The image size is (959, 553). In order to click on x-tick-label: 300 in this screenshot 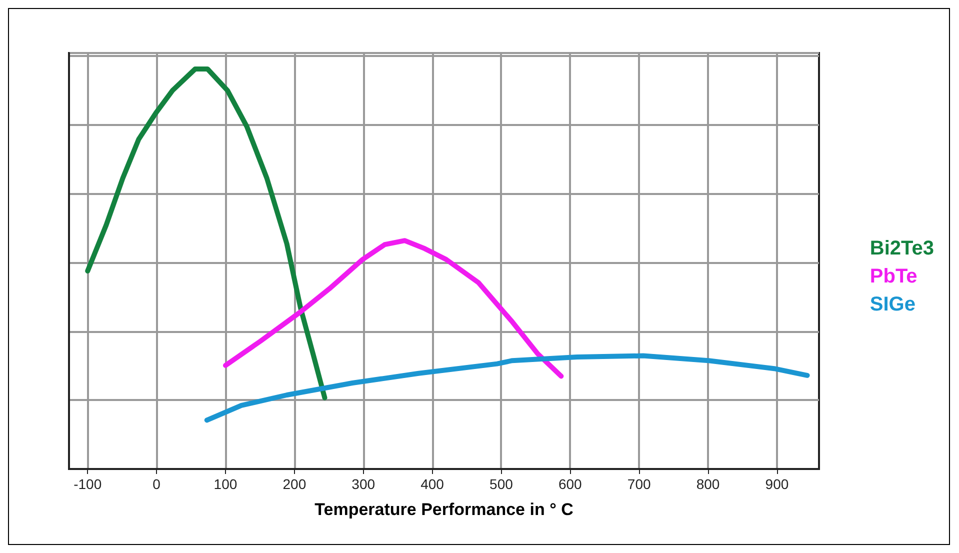, I will do `click(364, 484)`.